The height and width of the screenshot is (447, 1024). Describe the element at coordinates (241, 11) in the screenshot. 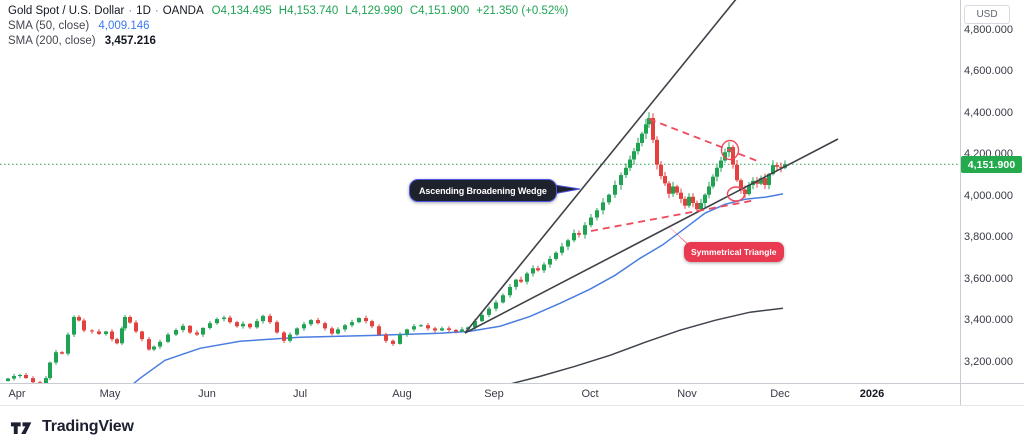

I see `ohlc-token: O4,134.495` at that location.